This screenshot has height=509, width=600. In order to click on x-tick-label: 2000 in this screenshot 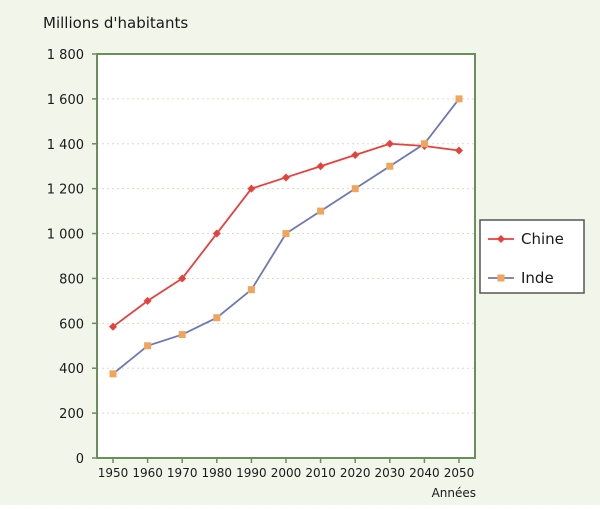, I will do `click(286, 473)`.